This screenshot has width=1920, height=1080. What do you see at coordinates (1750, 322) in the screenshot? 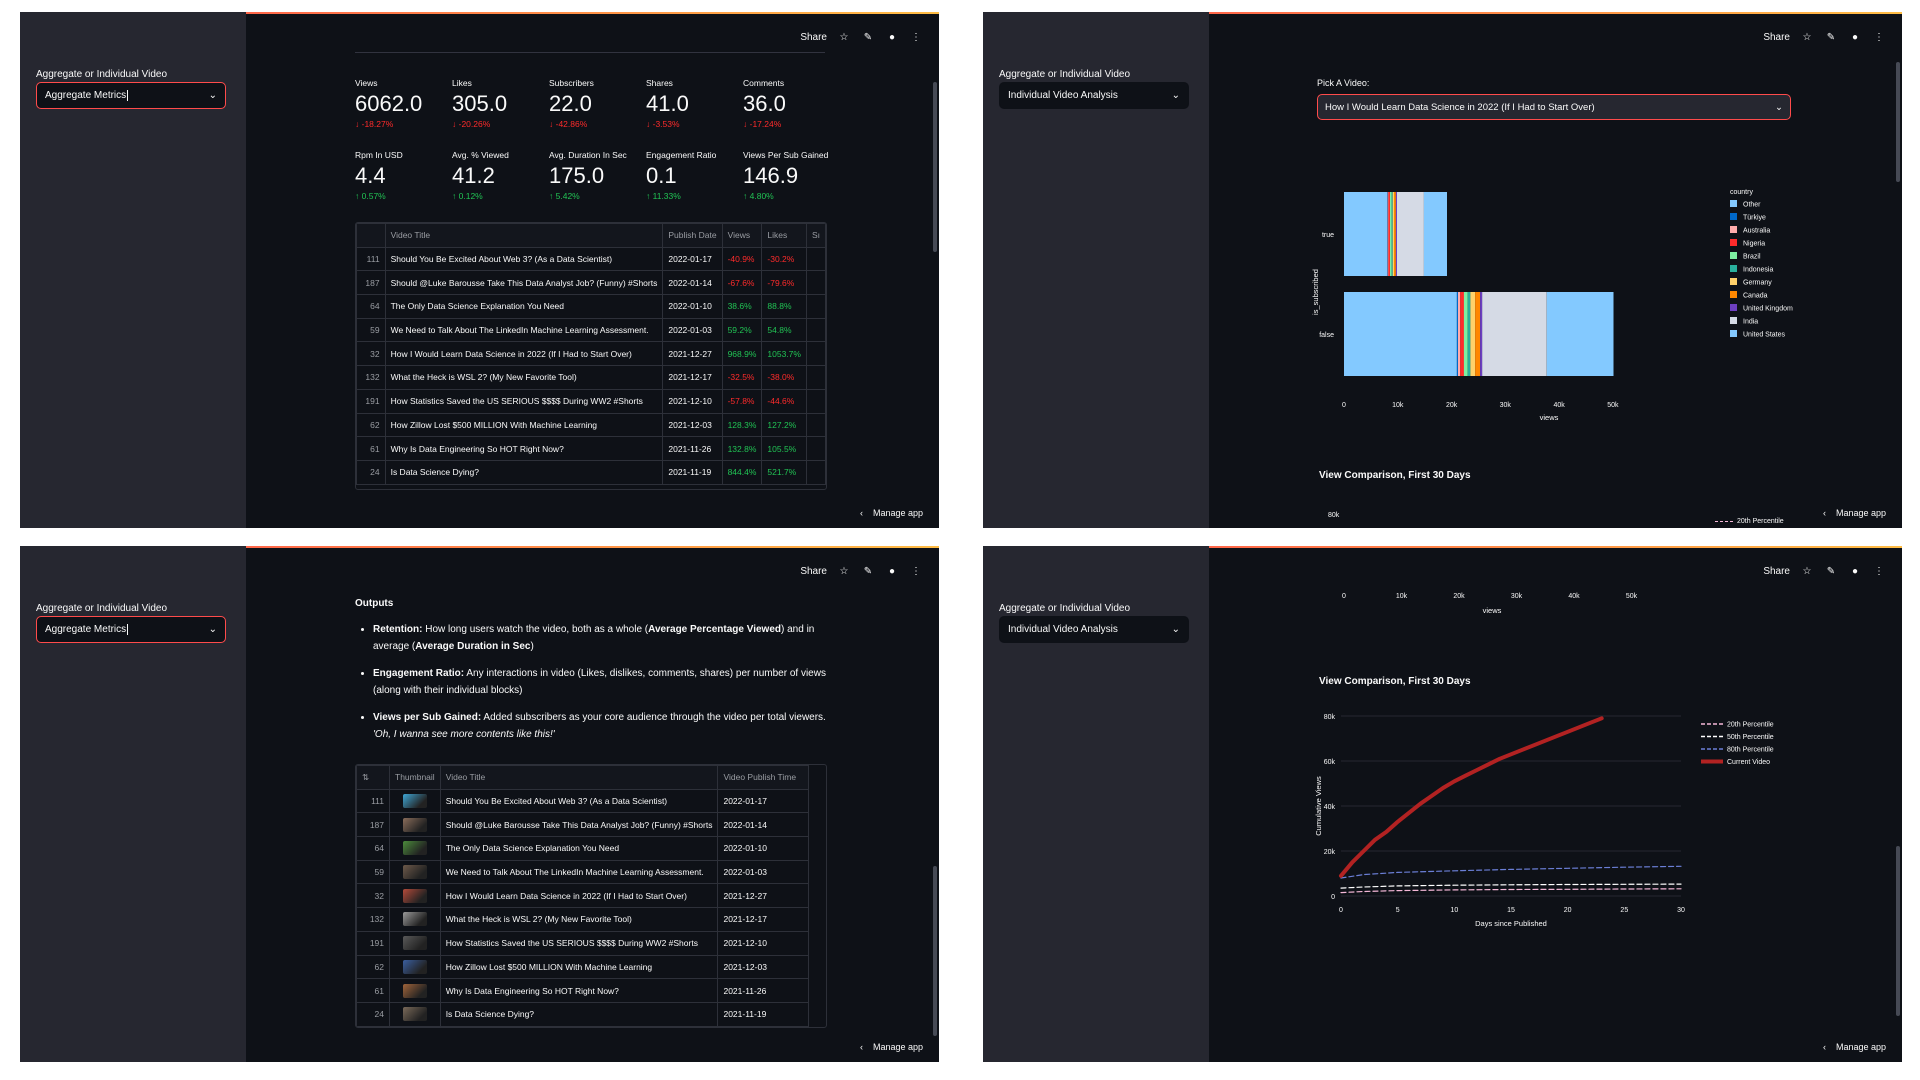
I see `legend-label: India` at bounding box center [1750, 322].